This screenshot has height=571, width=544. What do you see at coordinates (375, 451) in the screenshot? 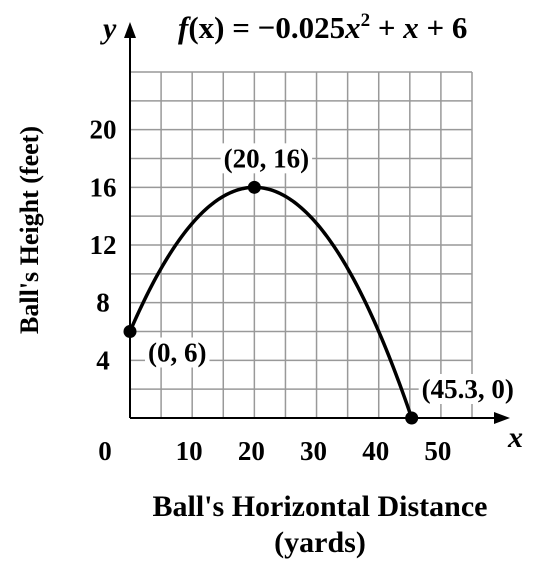
I see `x-tick-label: 40` at bounding box center [375, 451].